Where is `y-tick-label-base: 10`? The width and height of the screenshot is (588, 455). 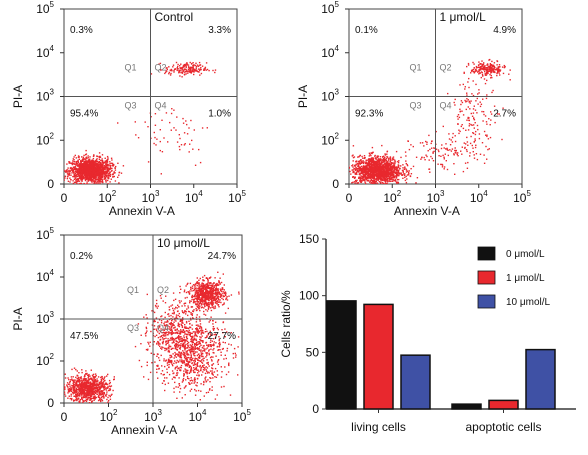
y-tick-label-base: 10 is located at coordinates (43, 140).